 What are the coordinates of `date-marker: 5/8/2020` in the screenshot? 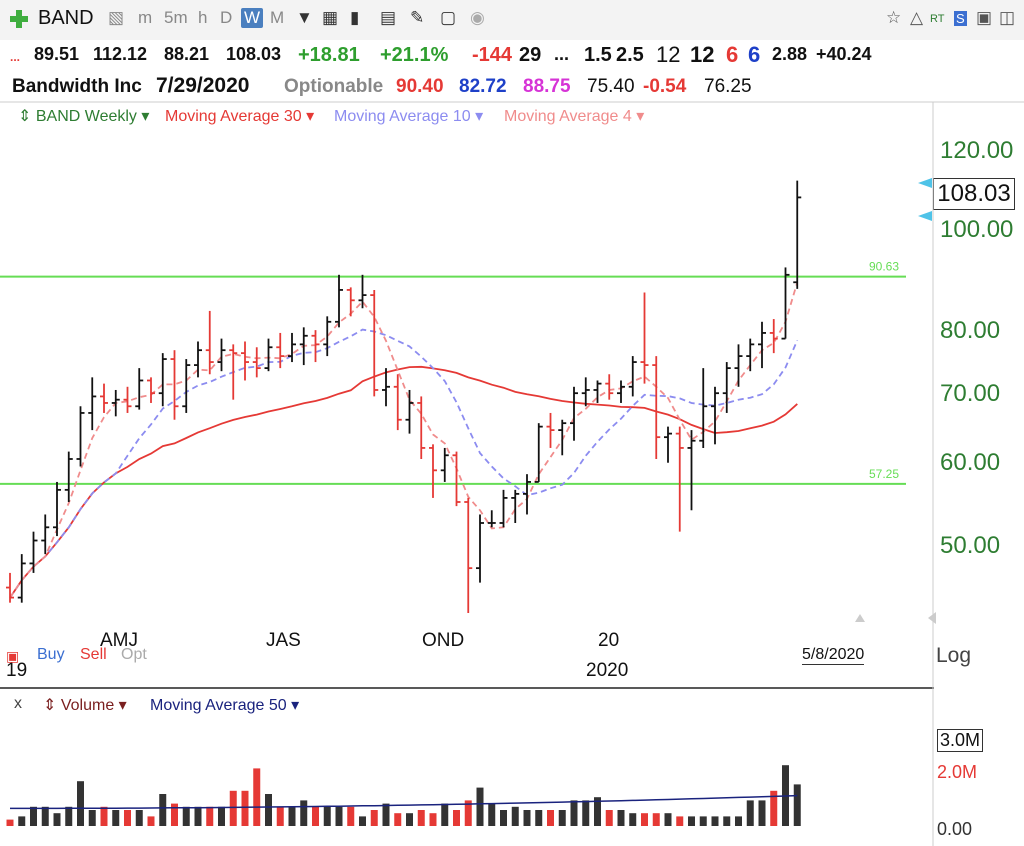 It's located at (833, 655).